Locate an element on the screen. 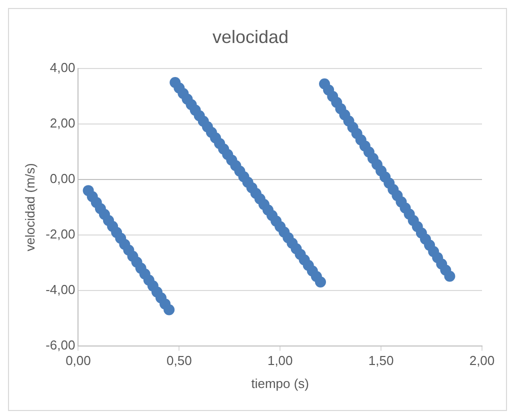 This screenshot has width=515, height=419. x-tick-label: 1,00 is located at coordinates (280, 360).